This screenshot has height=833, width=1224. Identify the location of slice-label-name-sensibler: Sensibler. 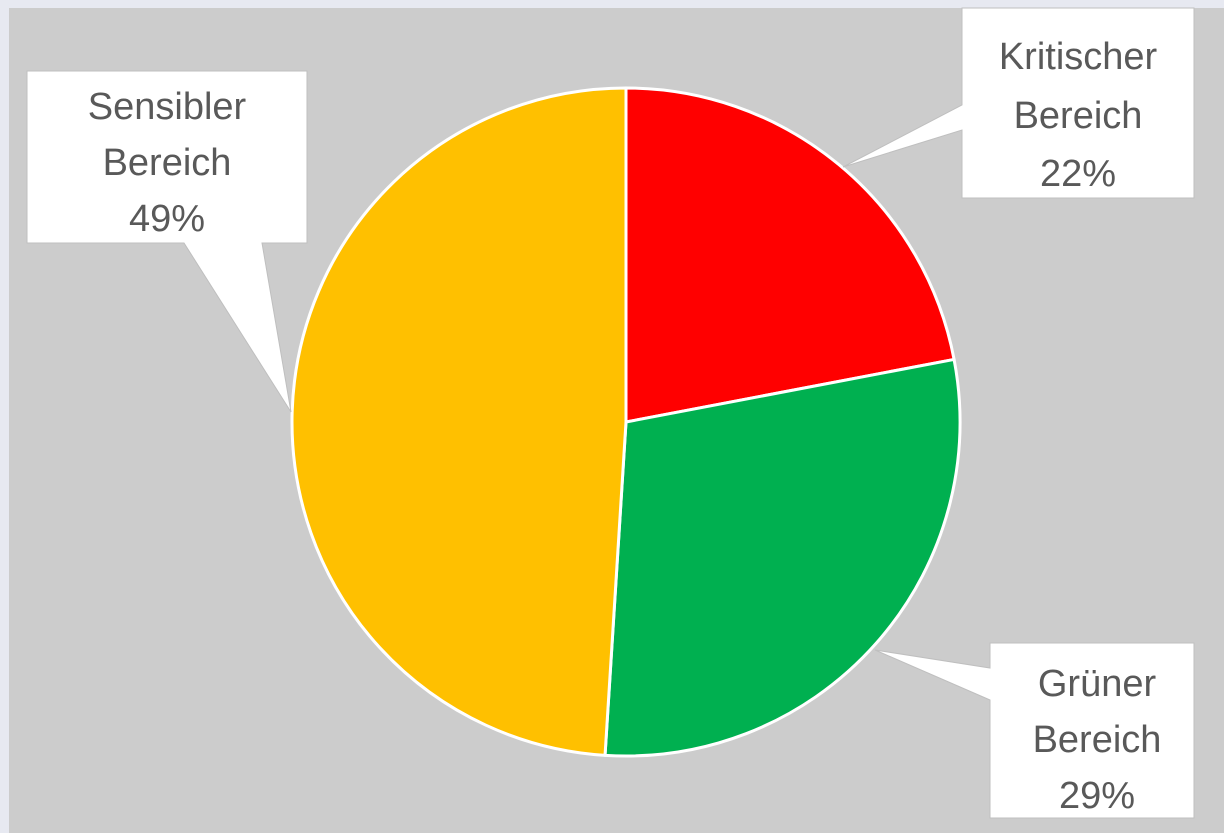
(167, 107).